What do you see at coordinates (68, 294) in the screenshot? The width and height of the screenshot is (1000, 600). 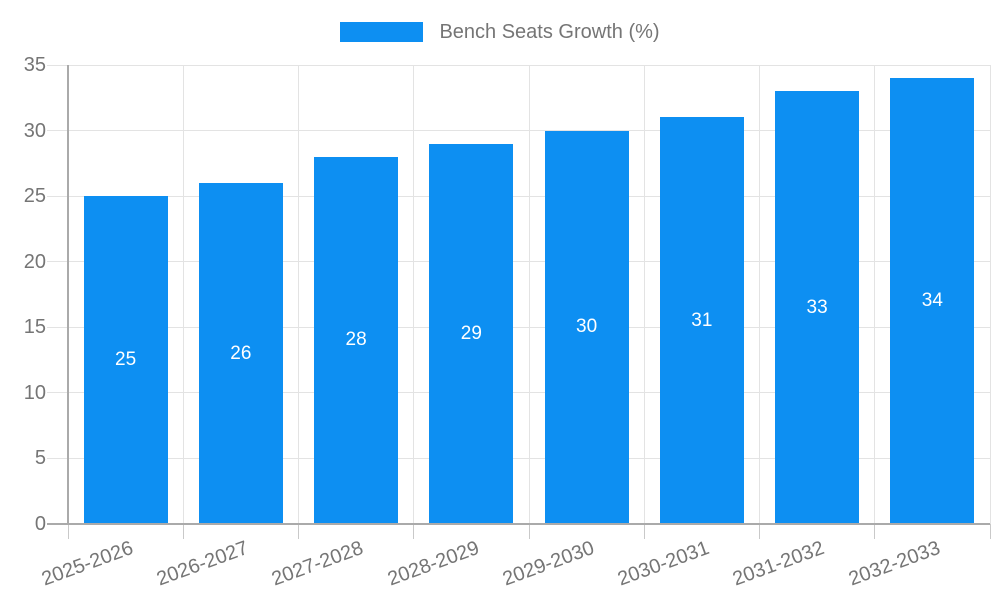 I see `y-axis-line` at bounding box center [68, 294].